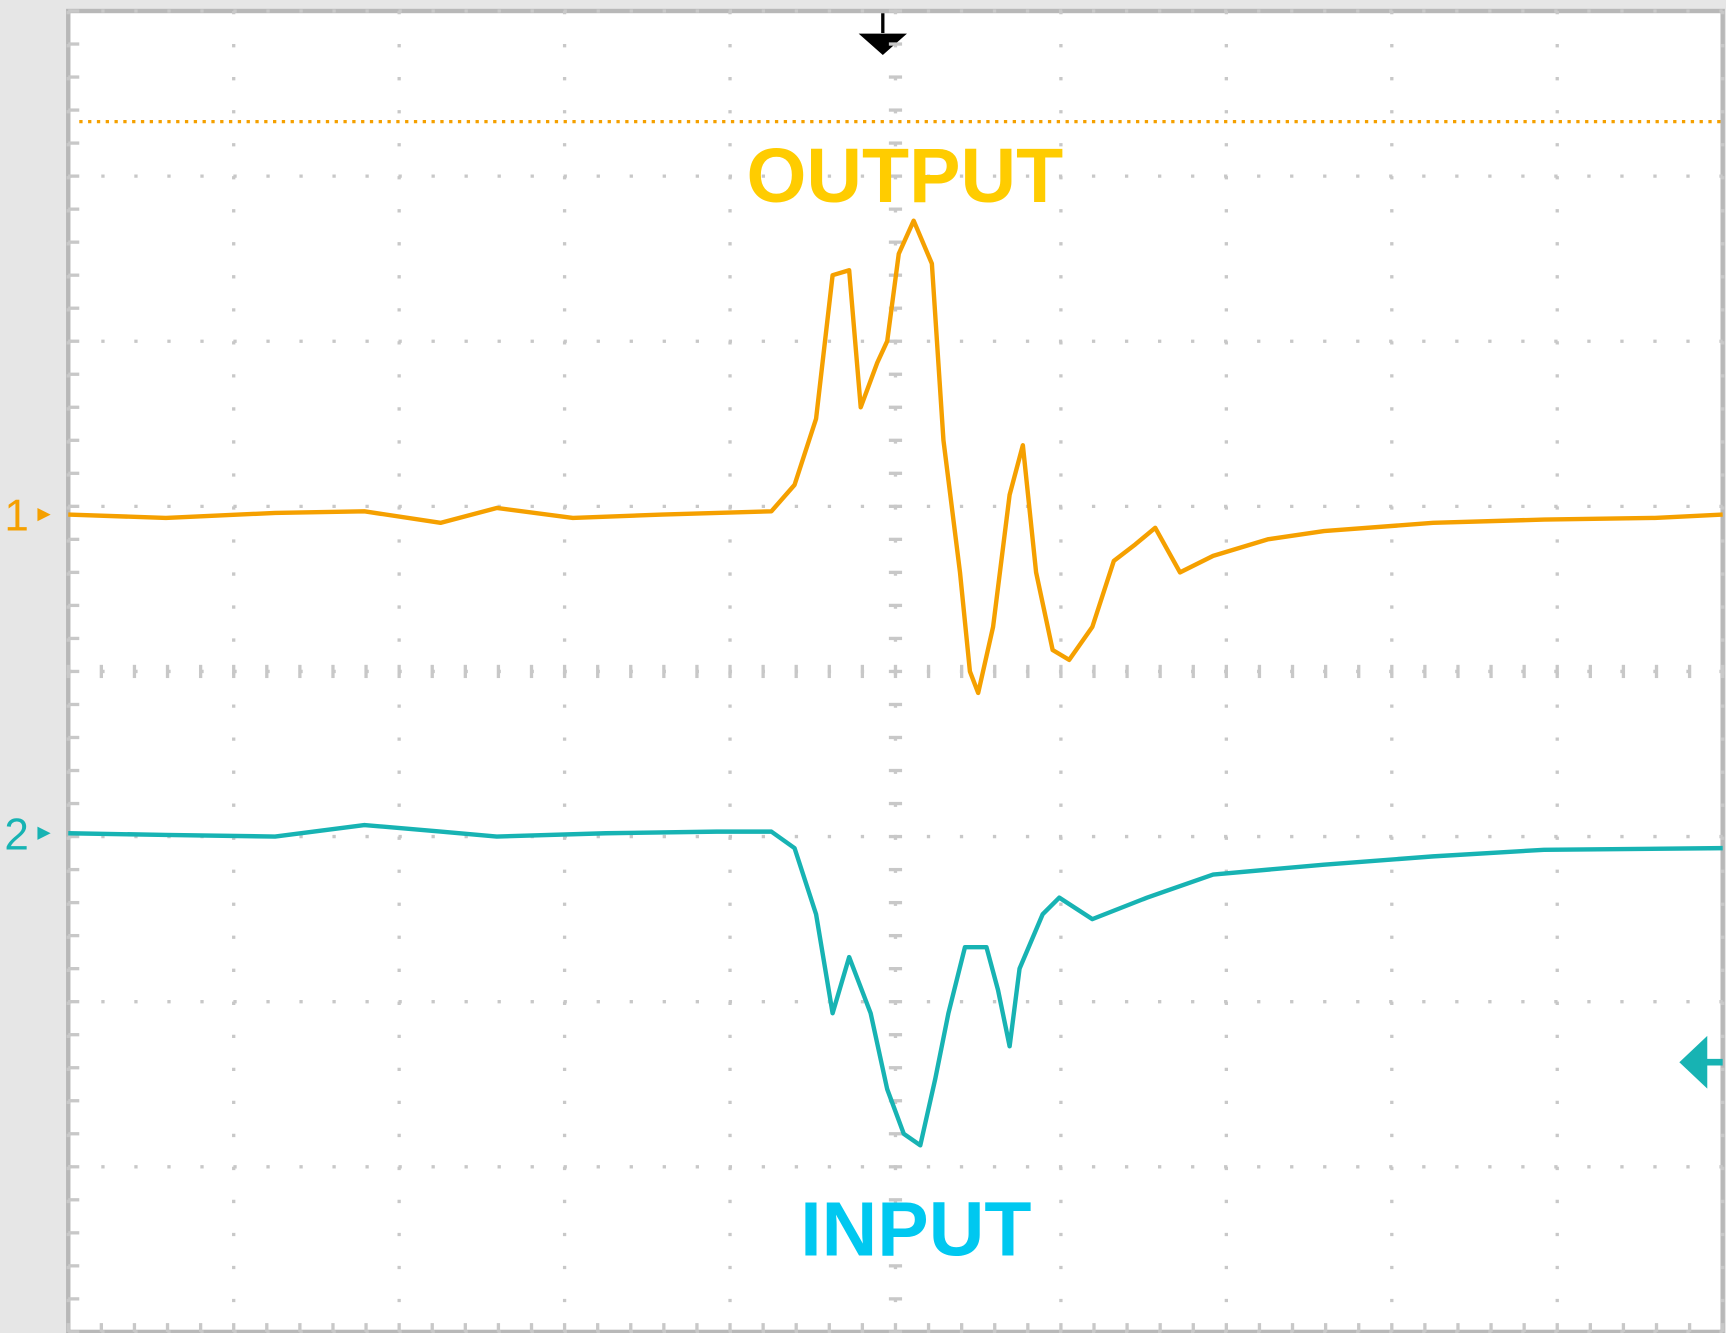 This screenshot has width=1726, height=1333. What do you see at coordinates (16, 516) in the screenshot?
I see `channel-label: 1` at bounding box center [16, 516].